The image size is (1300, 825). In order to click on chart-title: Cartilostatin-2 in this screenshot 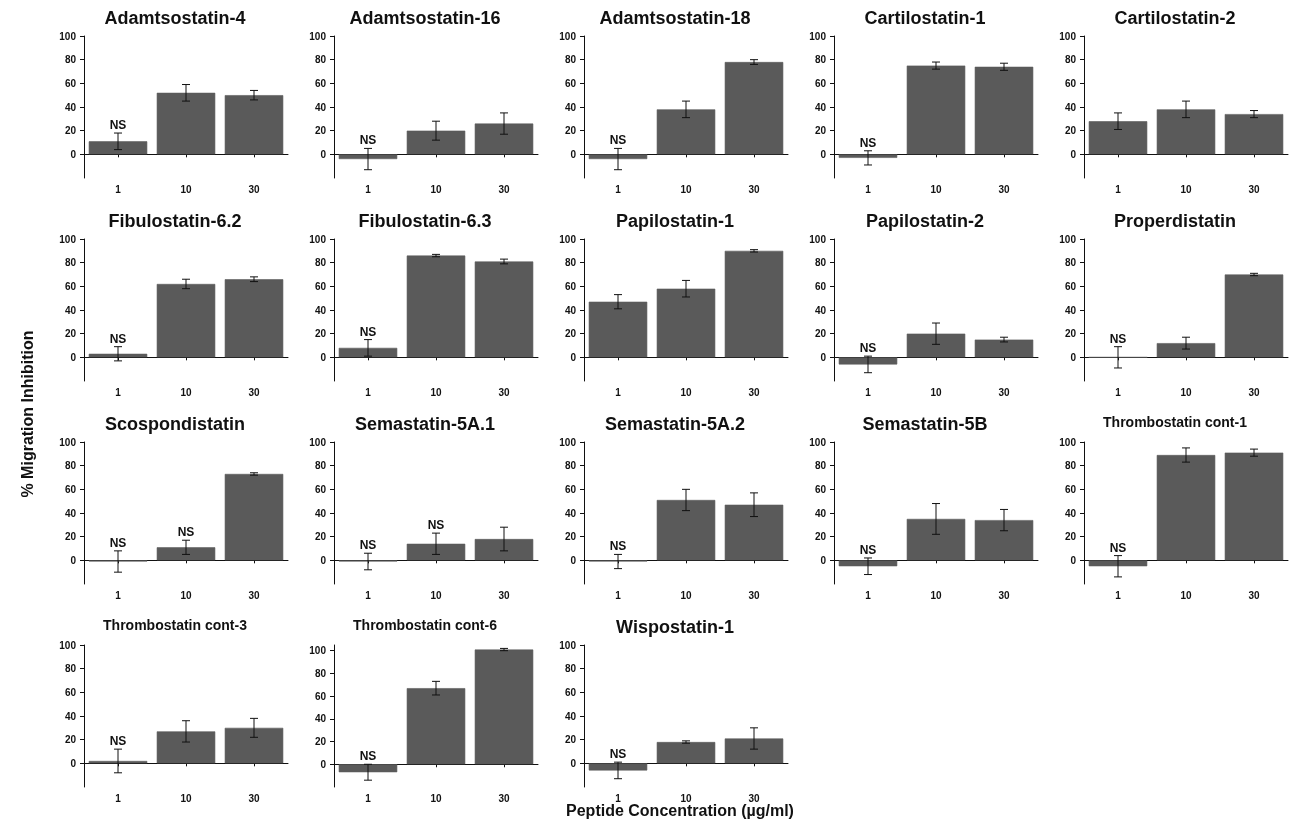, I will do `click(1175, 18)`.